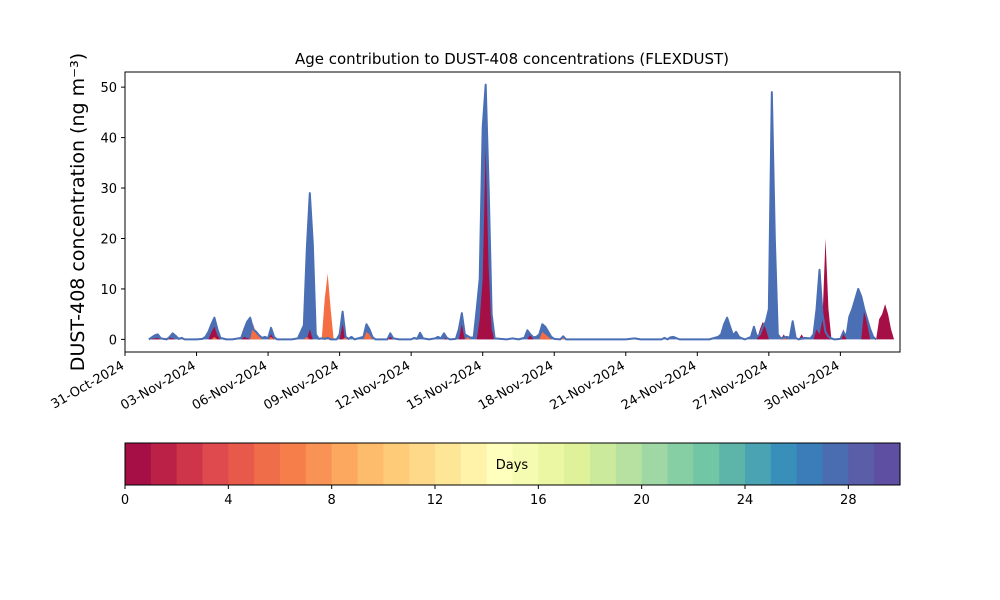  What do you see at coordinates (108, 139) in the screenshot?
I see `y-tick-label: 40` at bounding box center [108, 139].